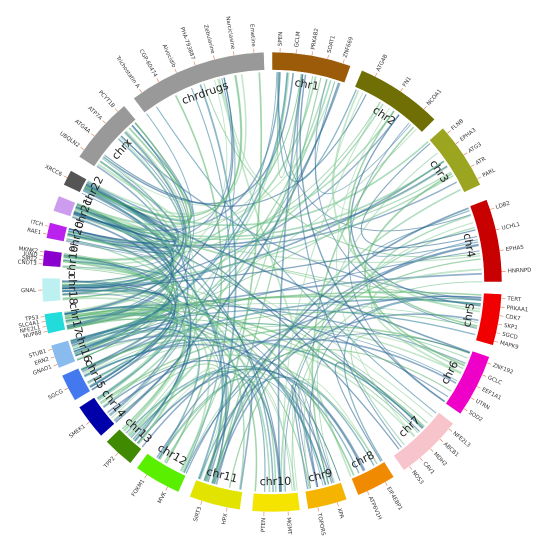 Image resolution: width=541 pixels, height=550 pixels. Describe the element at coordinates (29, 258) in the screenshot. I see `gene-label: SIRT2` at that location.